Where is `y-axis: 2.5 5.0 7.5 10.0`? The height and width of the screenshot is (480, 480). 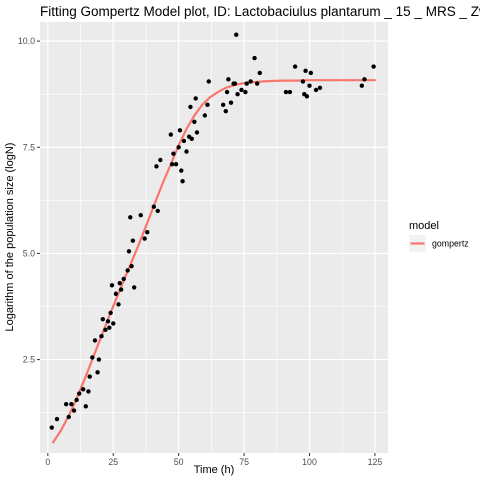 y-axis: 2.5 5.0 7.5 10.0 is located at coordinates (29, 200).